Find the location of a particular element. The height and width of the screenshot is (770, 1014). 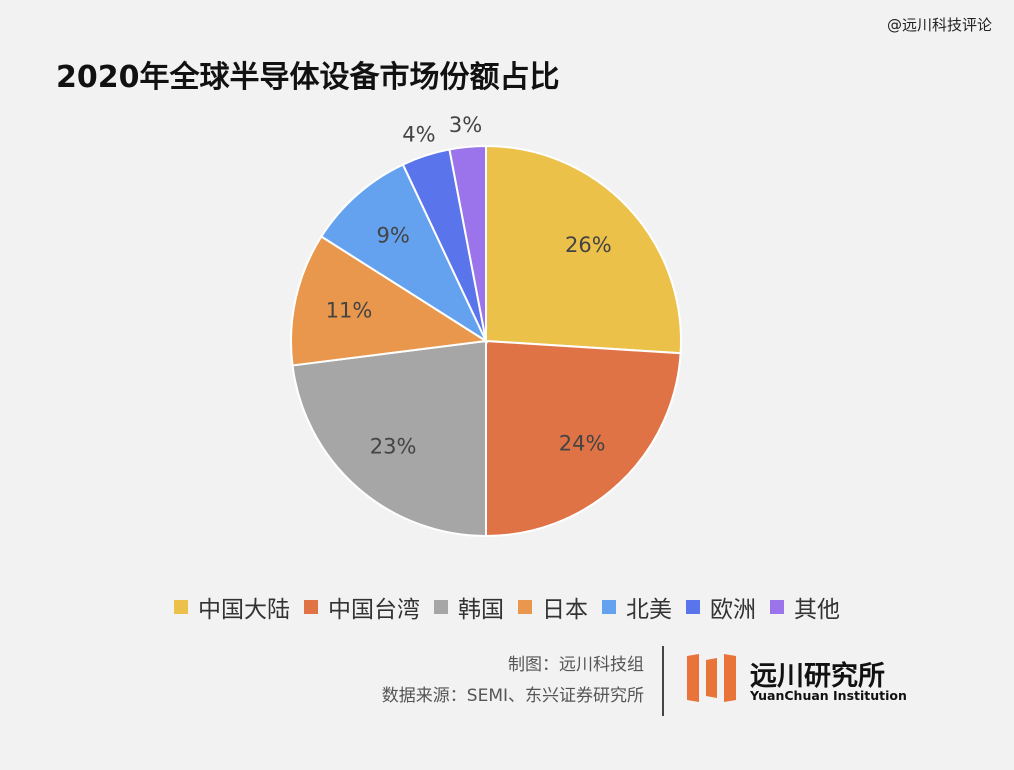

legend-item-3: 日本 is located at coordinates (553, 607).